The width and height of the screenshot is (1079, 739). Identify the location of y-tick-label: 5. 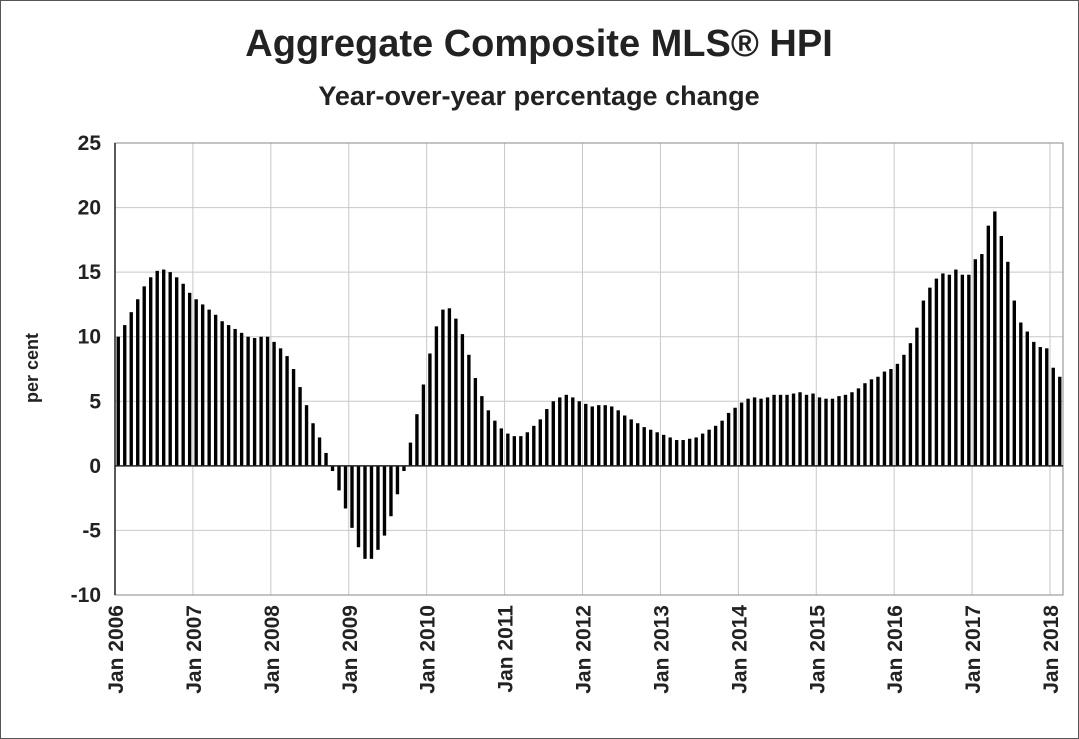
(95, 401).